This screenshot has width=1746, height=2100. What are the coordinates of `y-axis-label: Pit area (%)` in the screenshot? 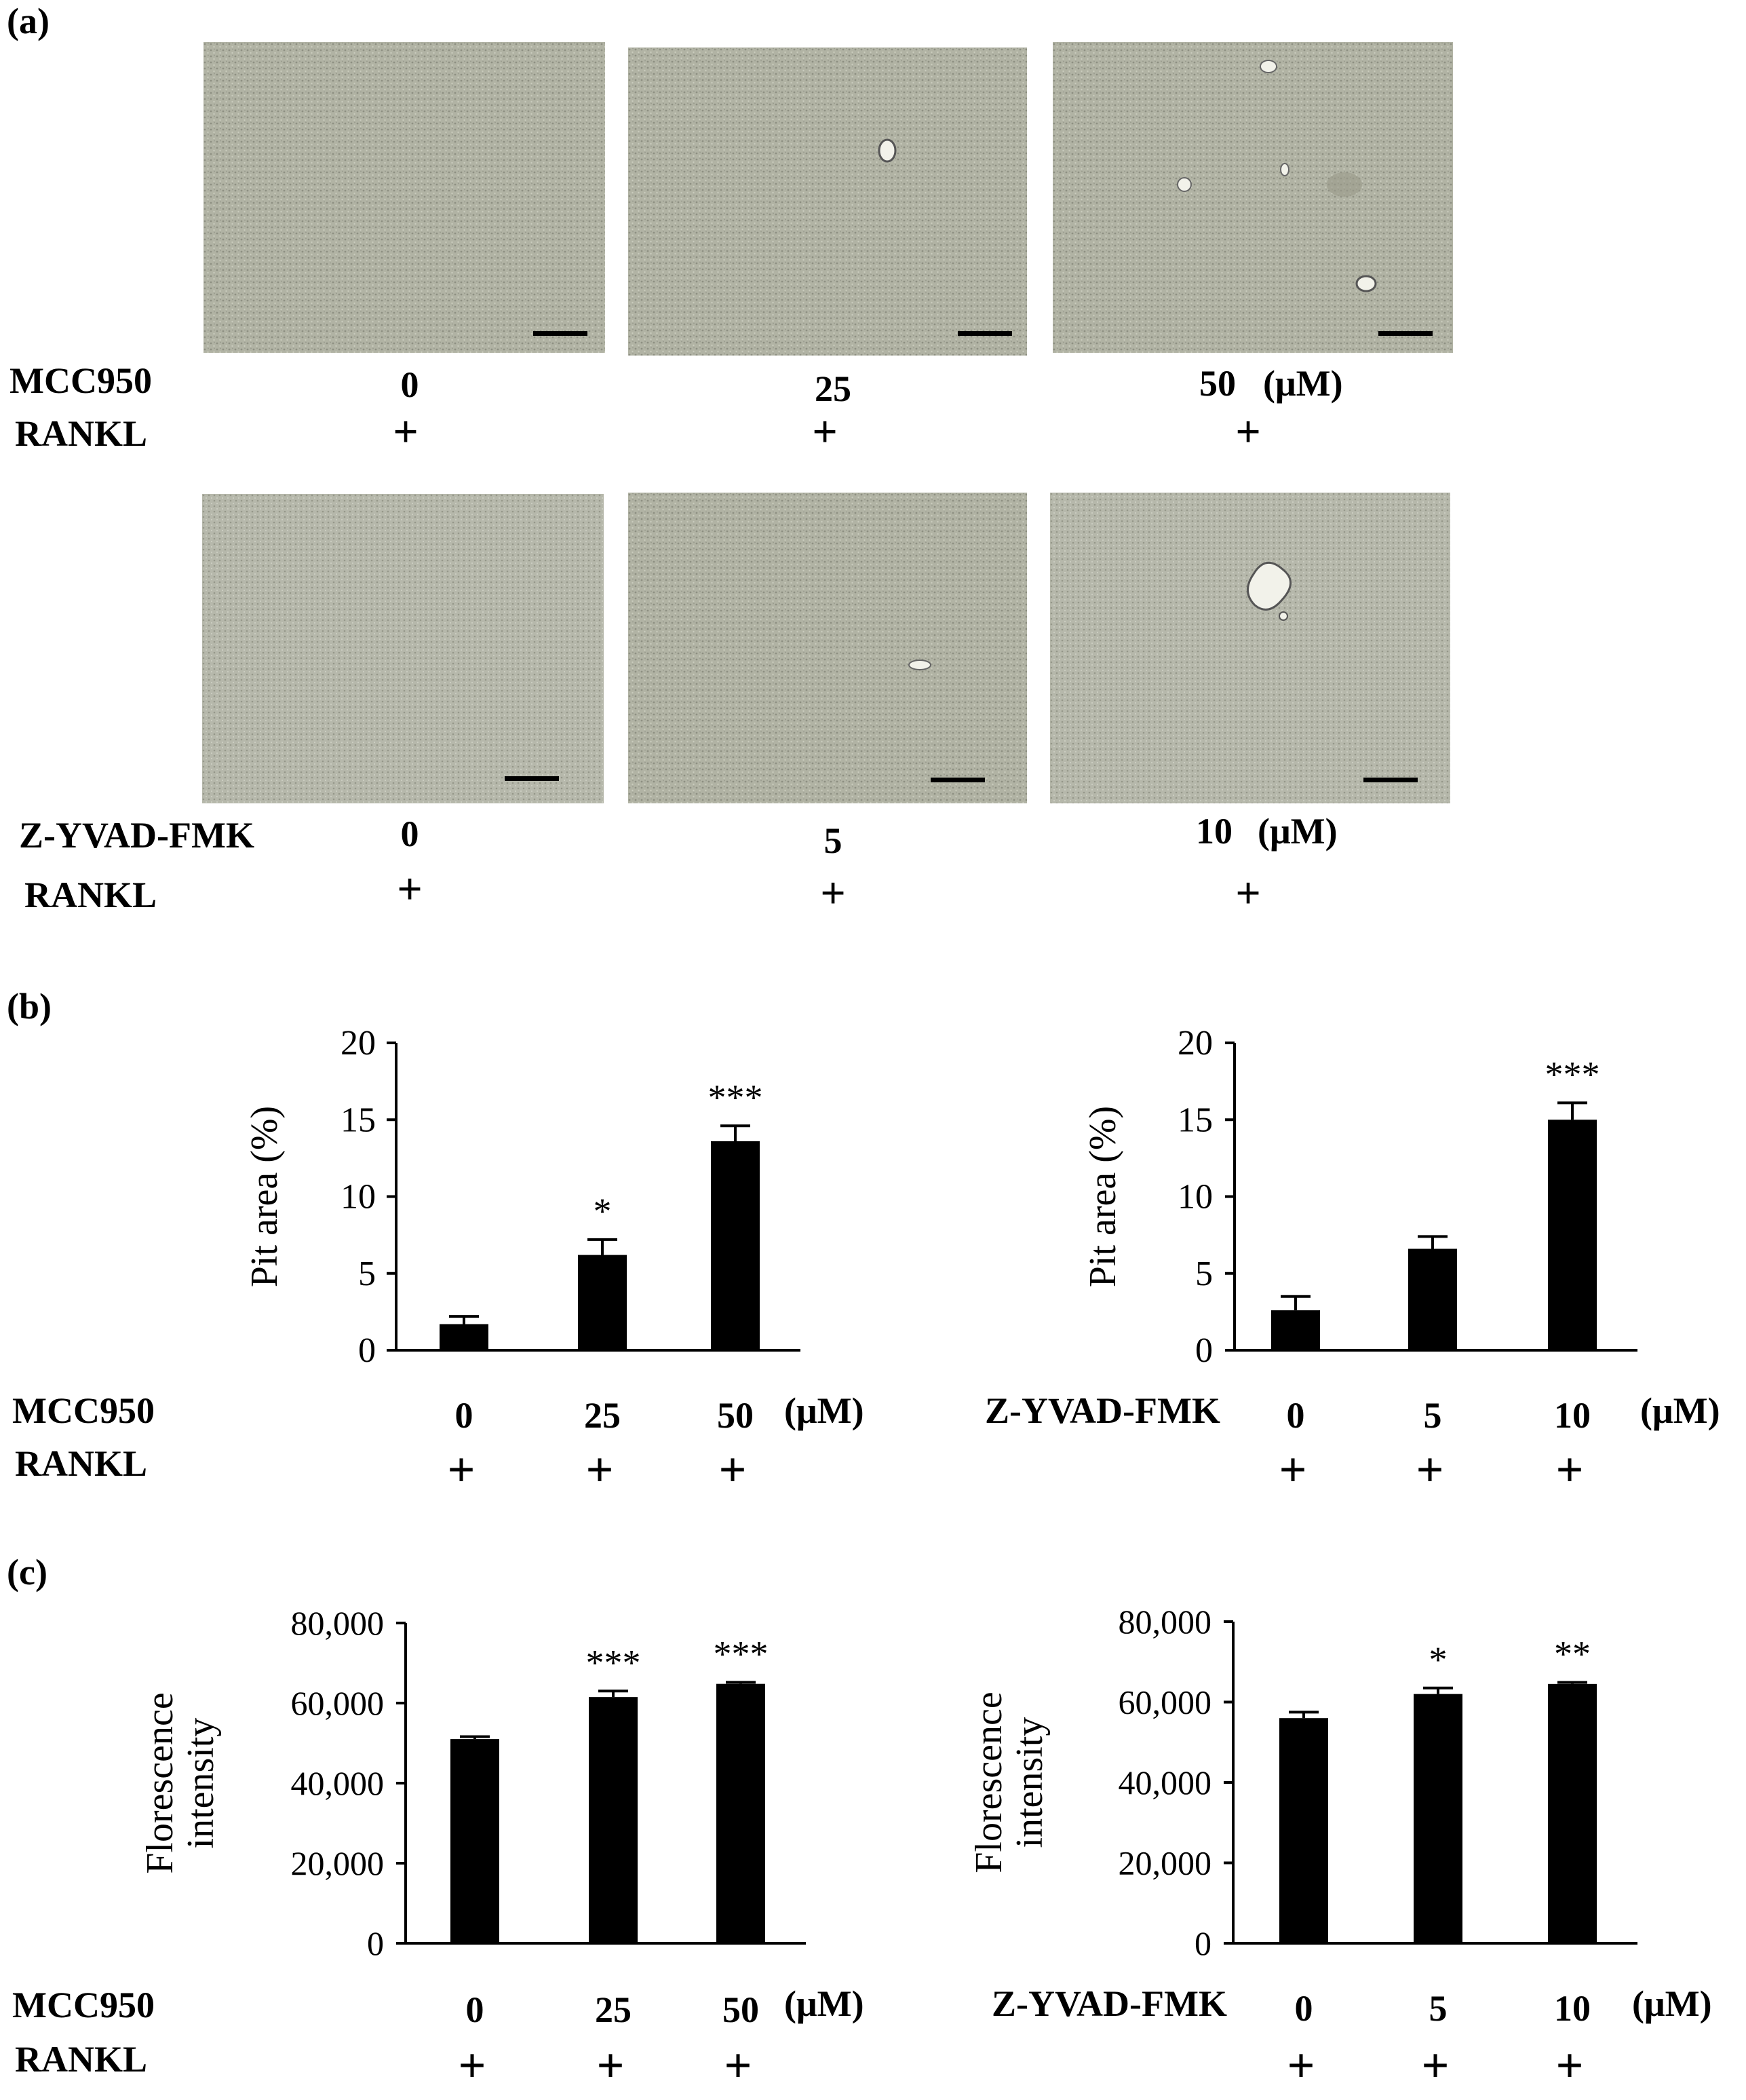 It's located at (1103, 1196).